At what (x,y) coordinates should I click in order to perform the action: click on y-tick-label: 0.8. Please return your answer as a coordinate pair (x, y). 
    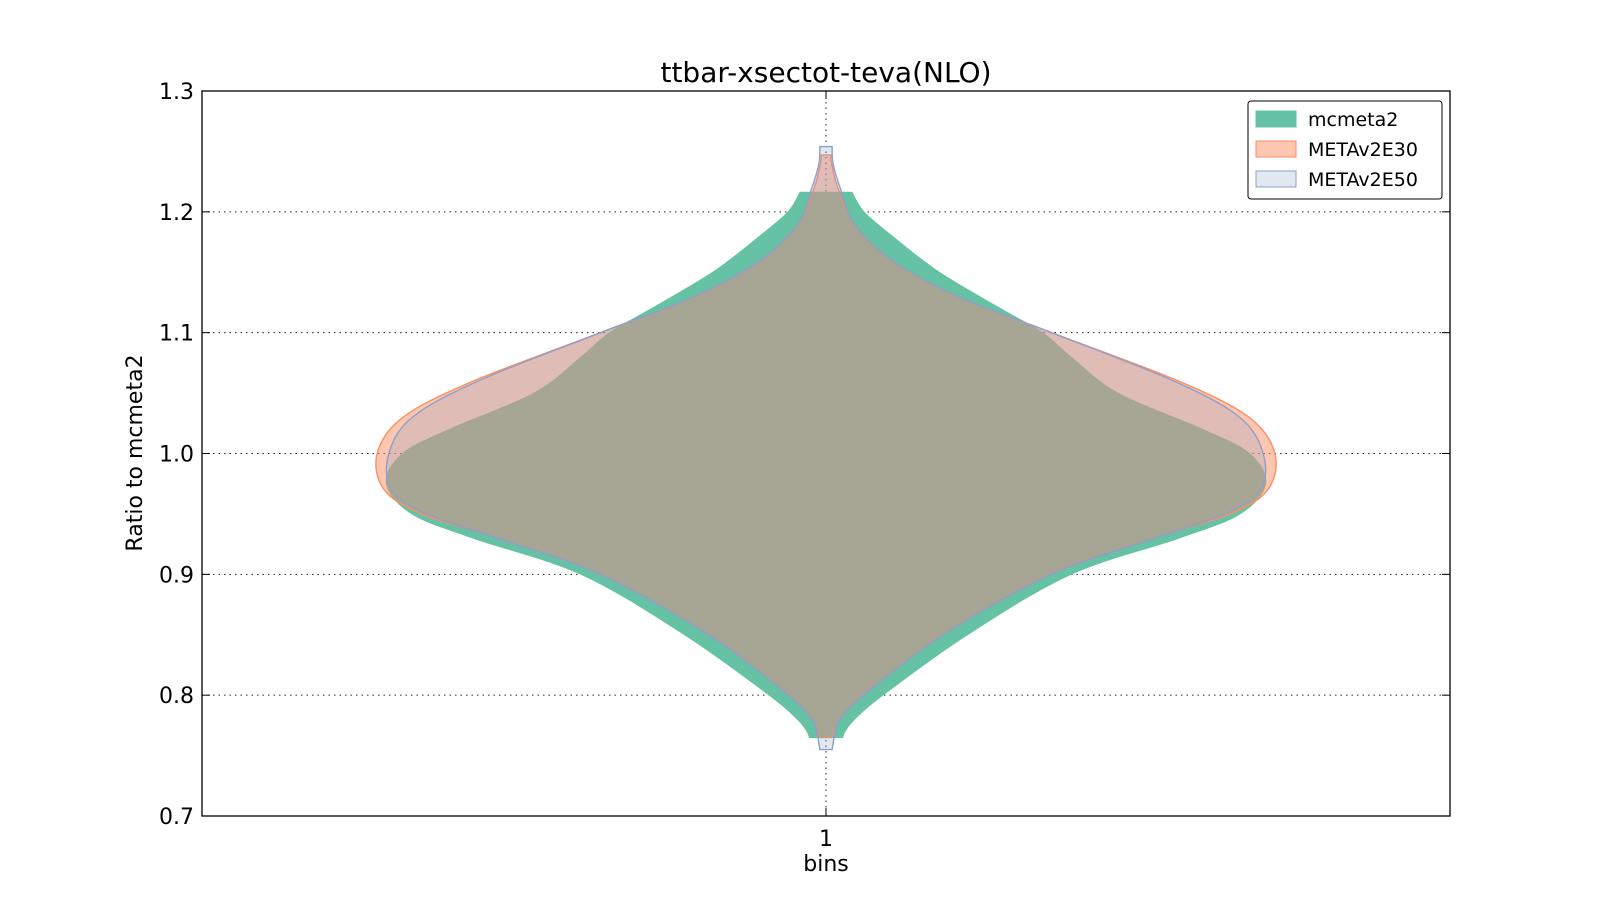
    Looking at the image, I should click on (176, 696).